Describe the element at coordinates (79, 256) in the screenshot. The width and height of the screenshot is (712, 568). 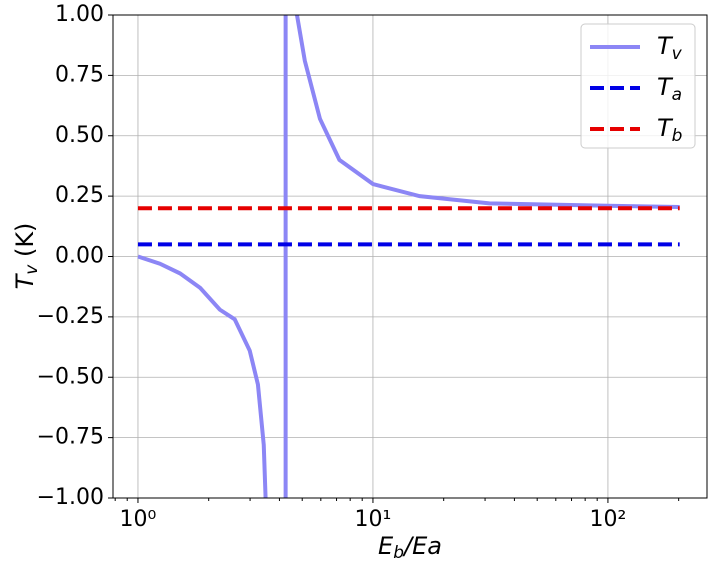
I see `y-tick-label: 0.00` at that location.